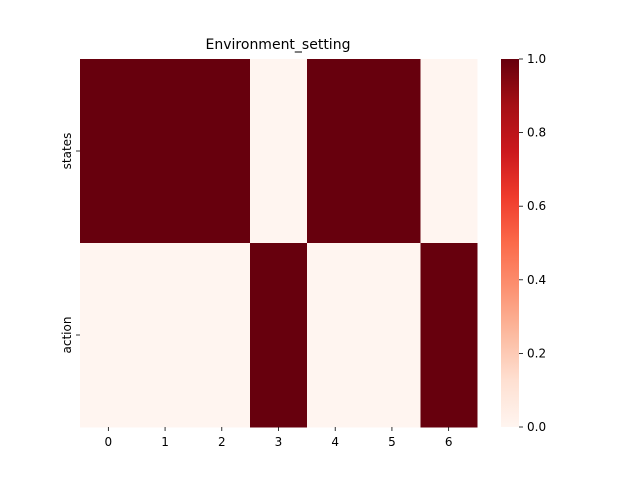  Describe the element at coordinates (536, 280) in the screenshot. I see `colorbar-tick-label: 0.4` at that location.